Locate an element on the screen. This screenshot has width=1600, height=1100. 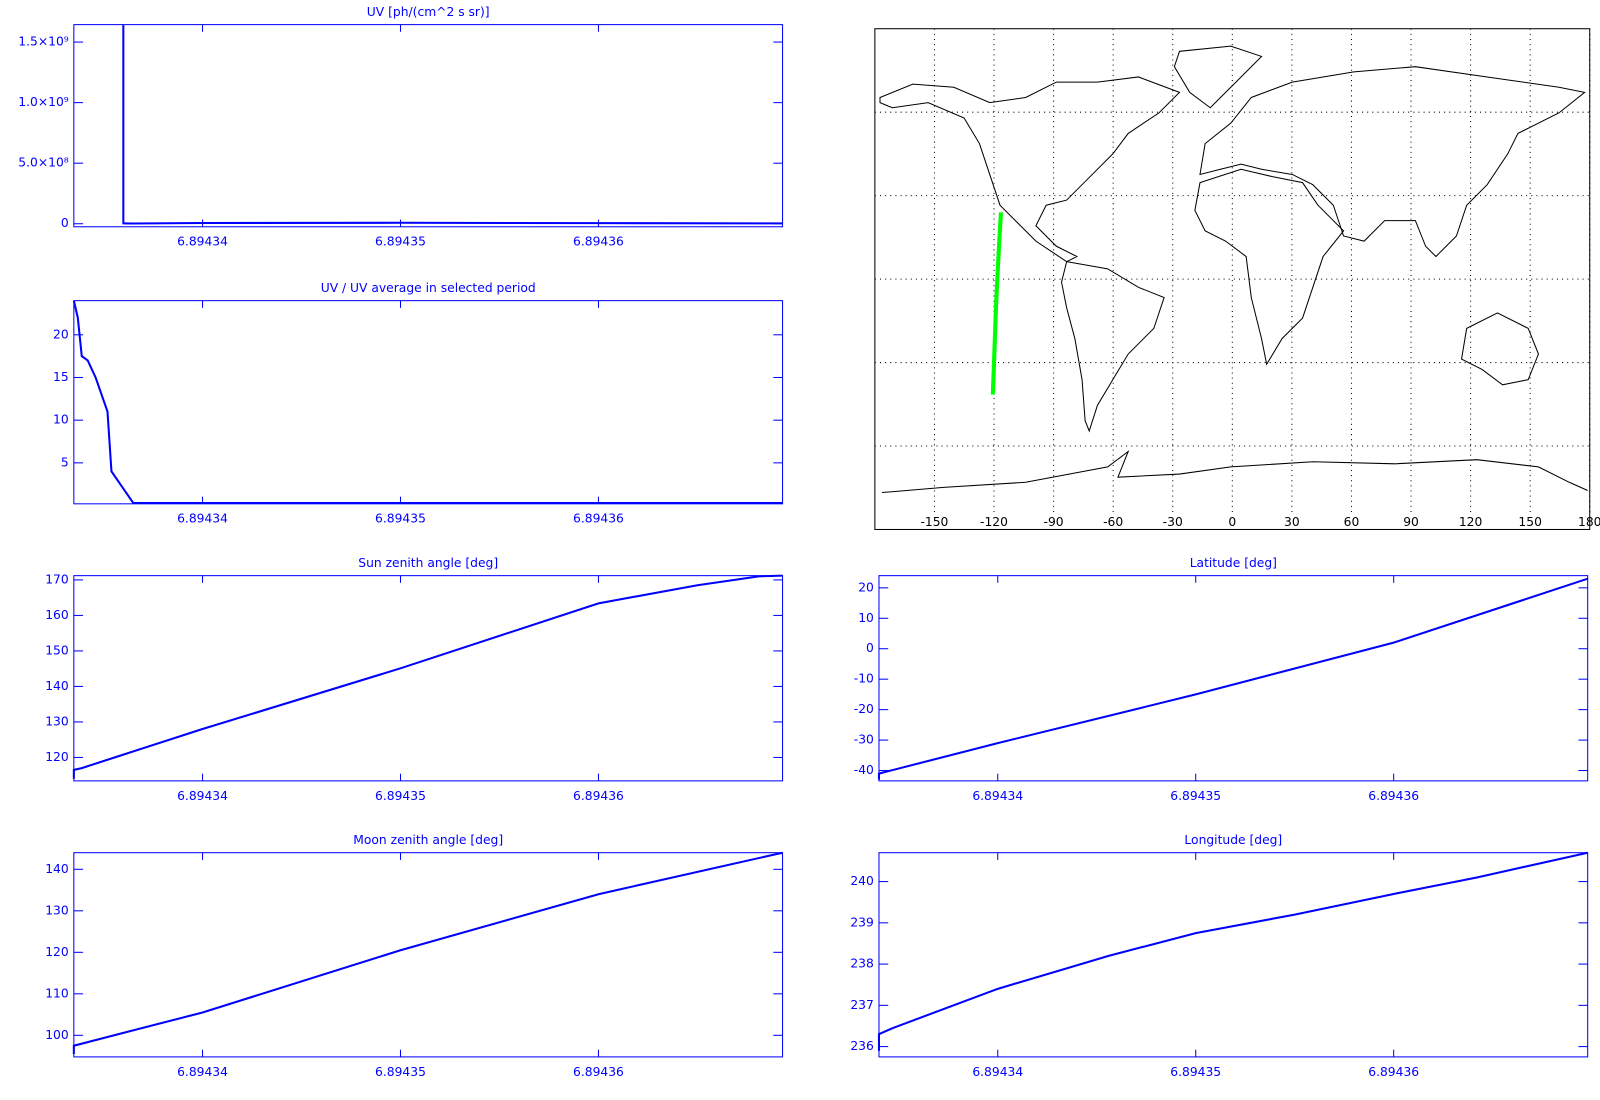
x-tick-label: 30 is located at coordinates (1292, 522).